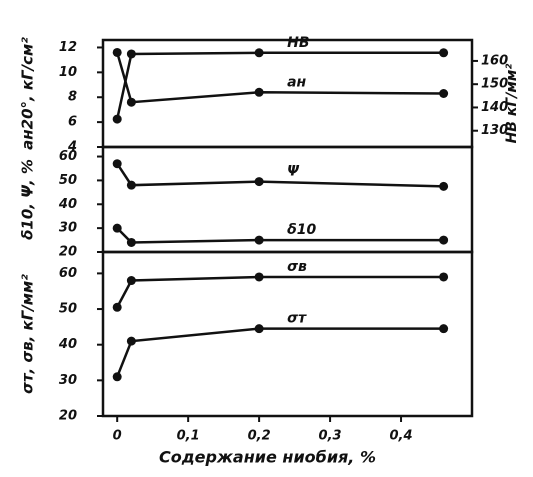  Describe the element at coordinates (259, 436) in the screenshot. I see `x-tick-label: 0,2` at that location.